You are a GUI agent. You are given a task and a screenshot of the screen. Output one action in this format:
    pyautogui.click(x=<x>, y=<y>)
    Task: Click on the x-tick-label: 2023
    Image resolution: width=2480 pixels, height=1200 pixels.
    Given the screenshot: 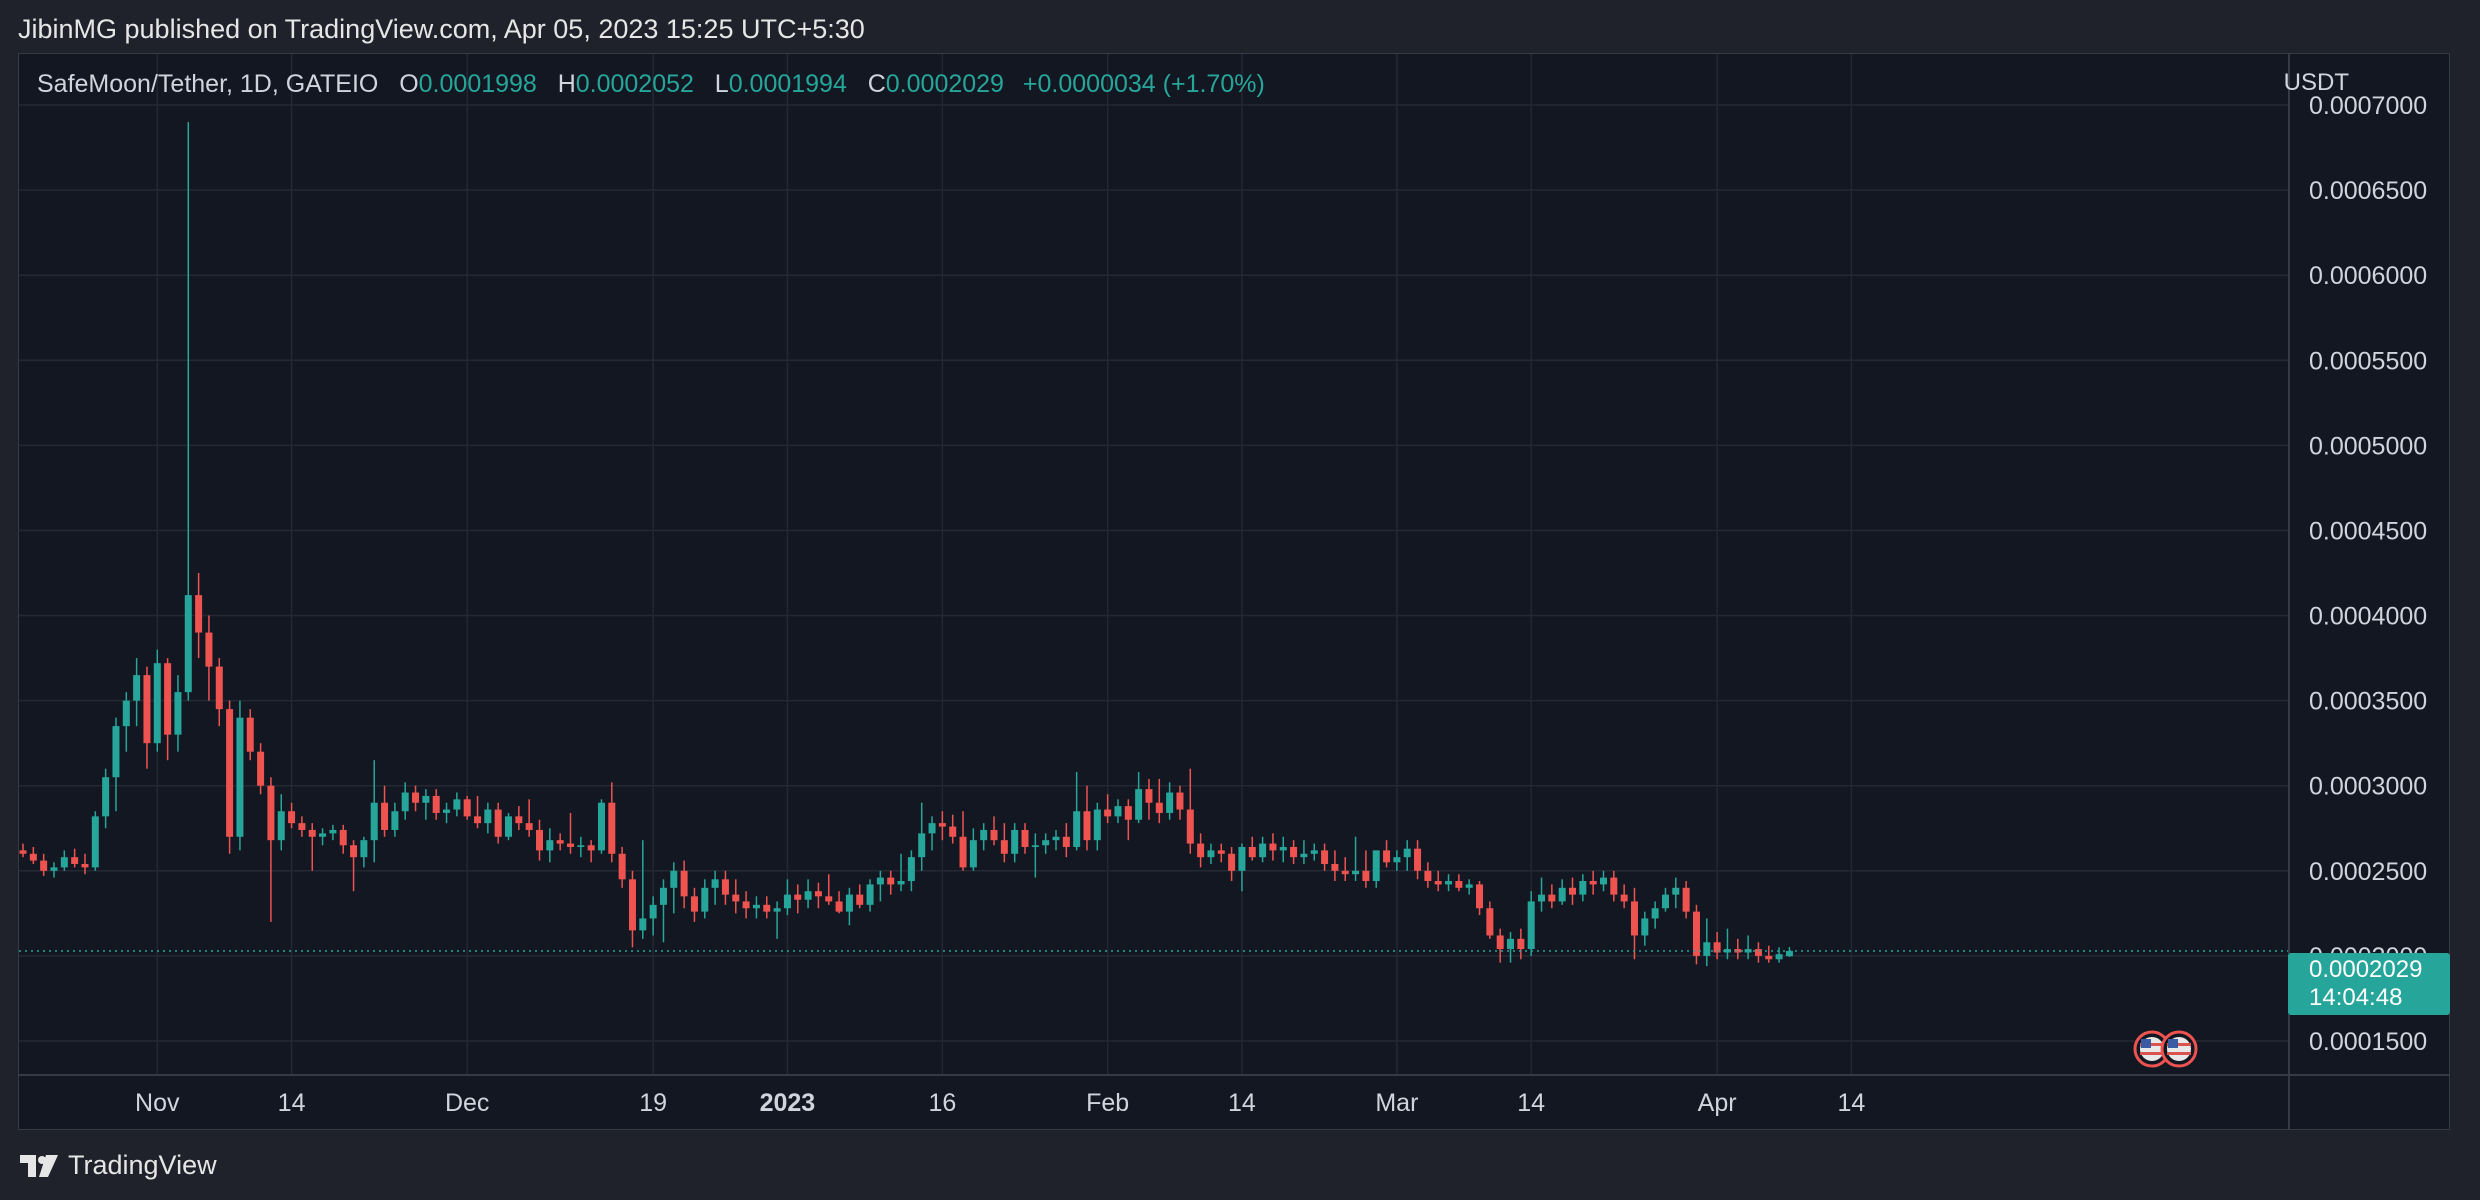 What is the action you would take?
    pyautogui.click(x=788, y=1103)
    